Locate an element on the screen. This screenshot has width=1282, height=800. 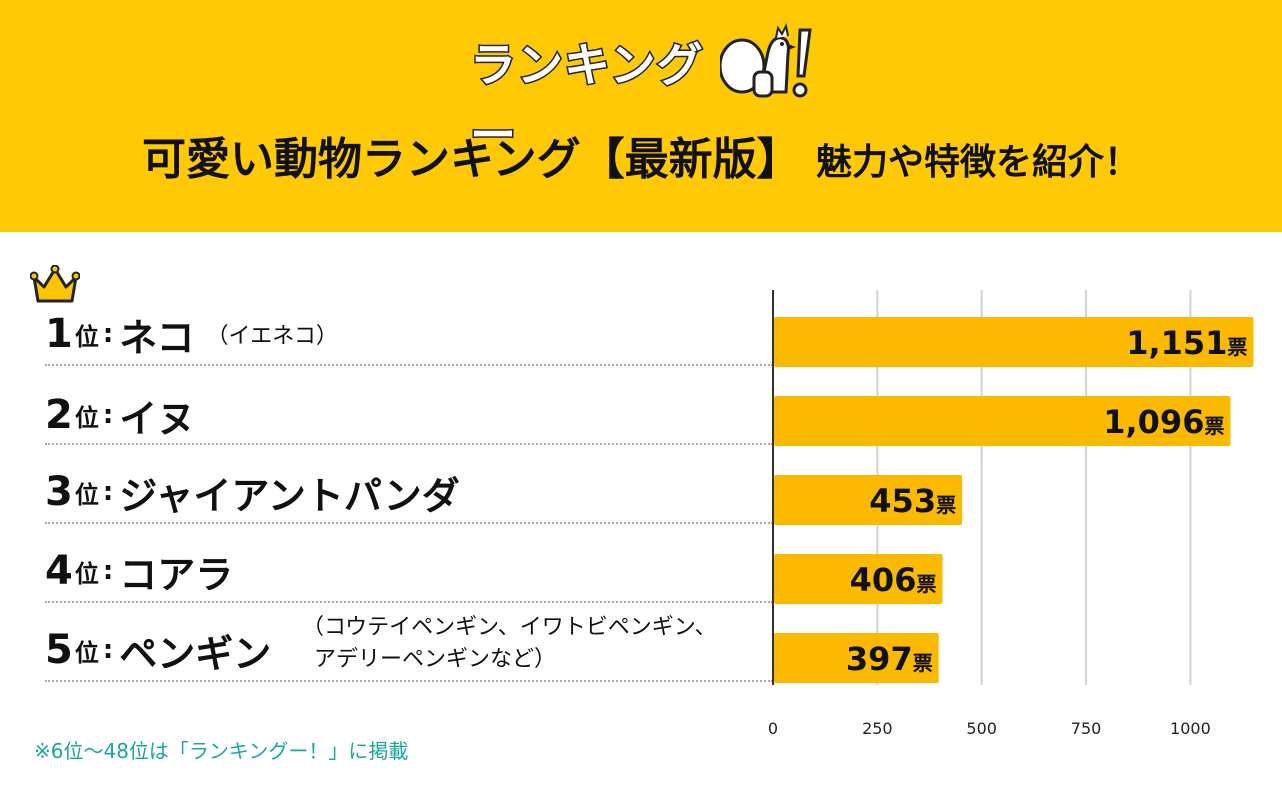
crown-icon is located at coordinates (55, 284).